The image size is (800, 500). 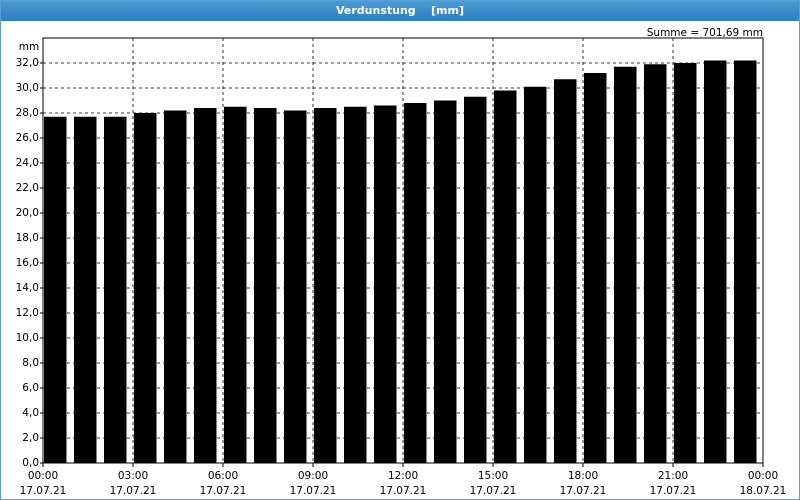 I want to click on x-tick-label: 18:00, so click(x=583, y=476).